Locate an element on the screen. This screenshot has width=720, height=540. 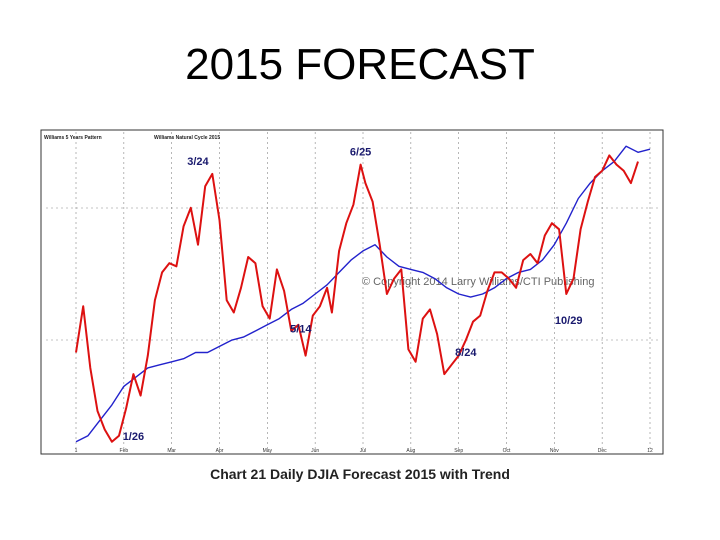
legend-entry: Williams Natural Cycle 2015 is located at coordinates (187, 138).